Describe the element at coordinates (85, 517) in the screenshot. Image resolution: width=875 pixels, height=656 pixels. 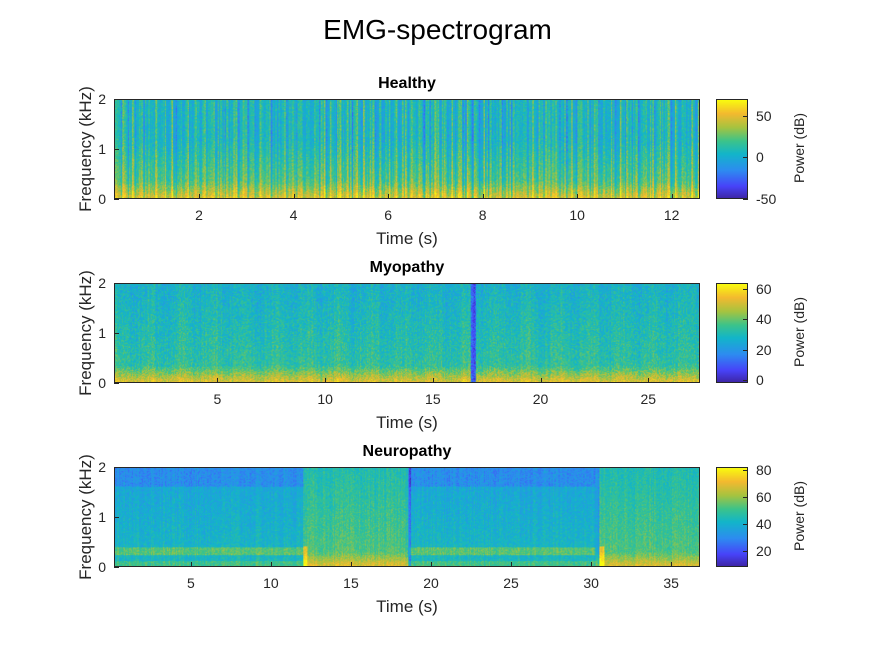
I see `neuropathy-y-axis-label: Frequency (kHz)` at that location.